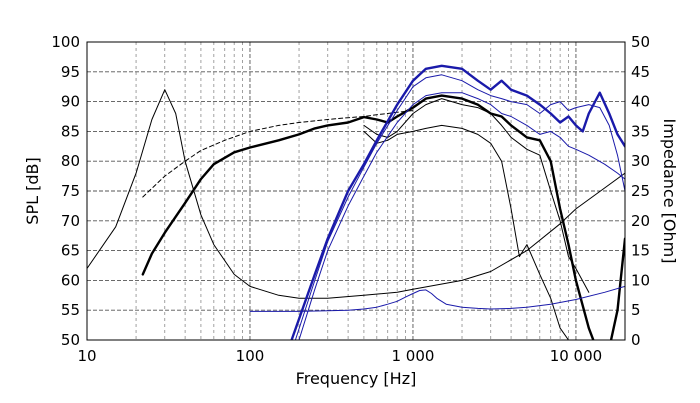  I want to click on y-tick-label: 50, so click(70, 340).